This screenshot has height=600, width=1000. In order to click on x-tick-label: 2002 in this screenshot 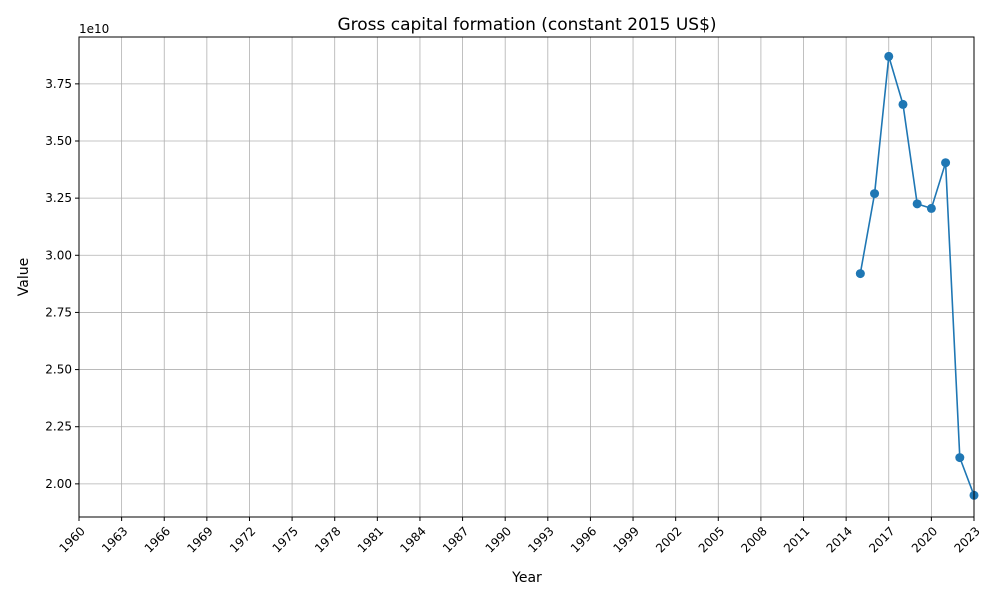, I will do `click(668, 539)`.